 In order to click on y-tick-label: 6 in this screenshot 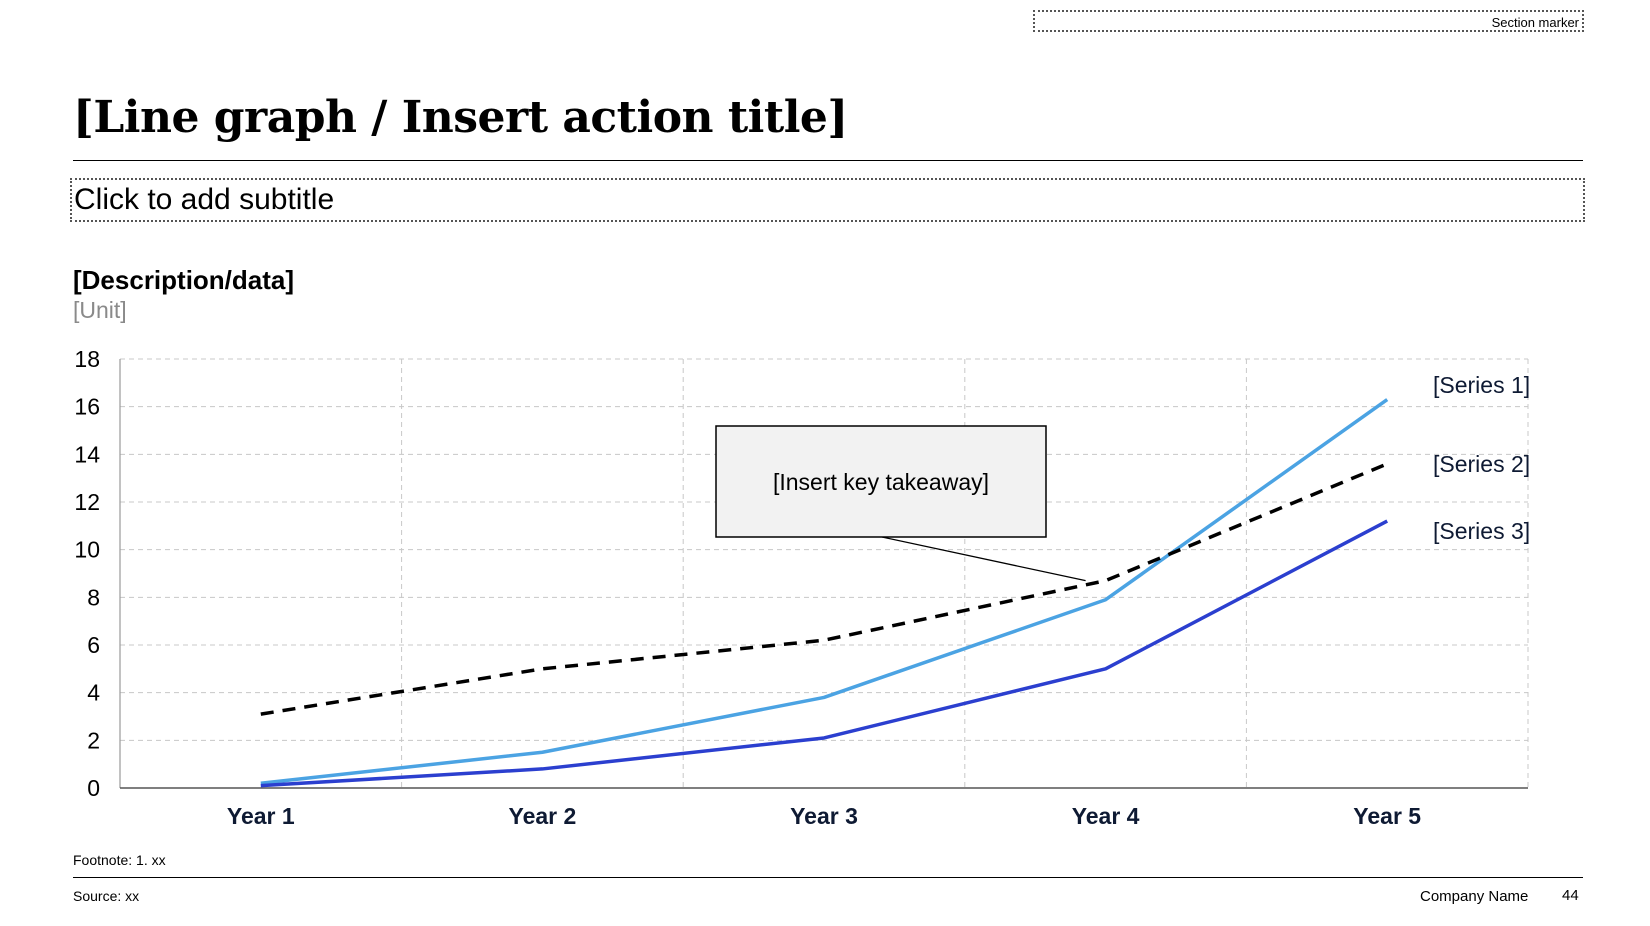, I will do `click(93, 645)`.